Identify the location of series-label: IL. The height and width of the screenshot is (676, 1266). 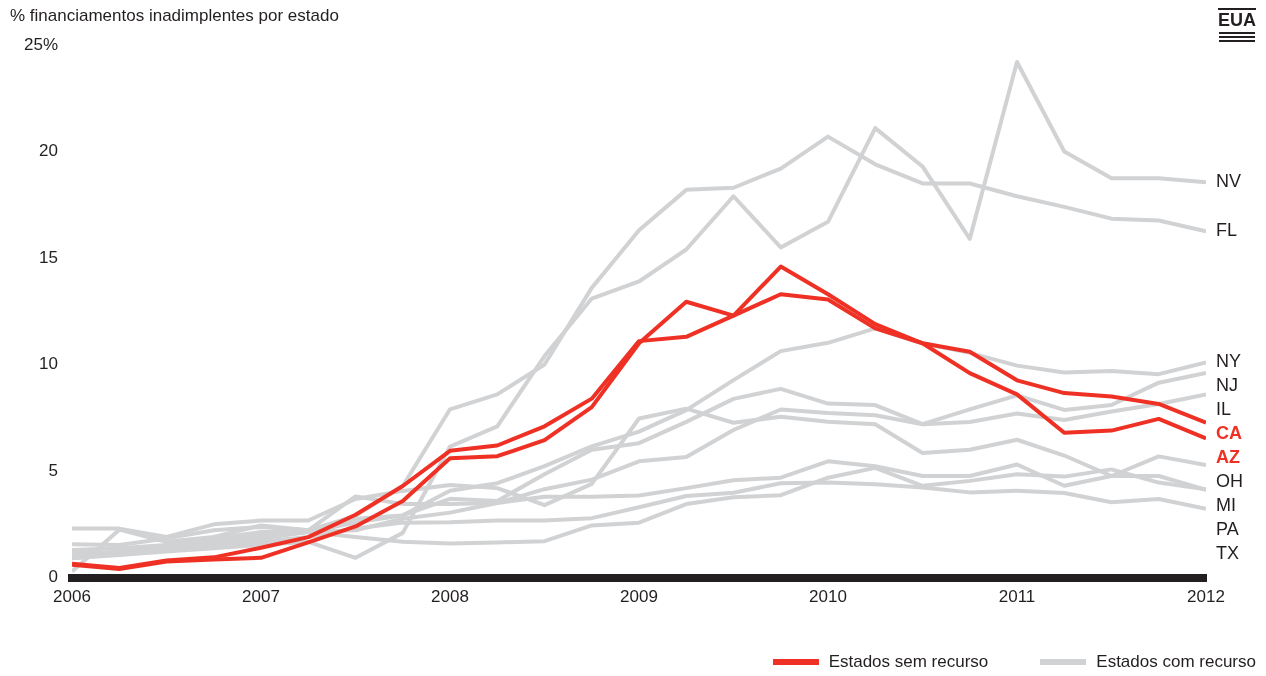
(1224, 409).